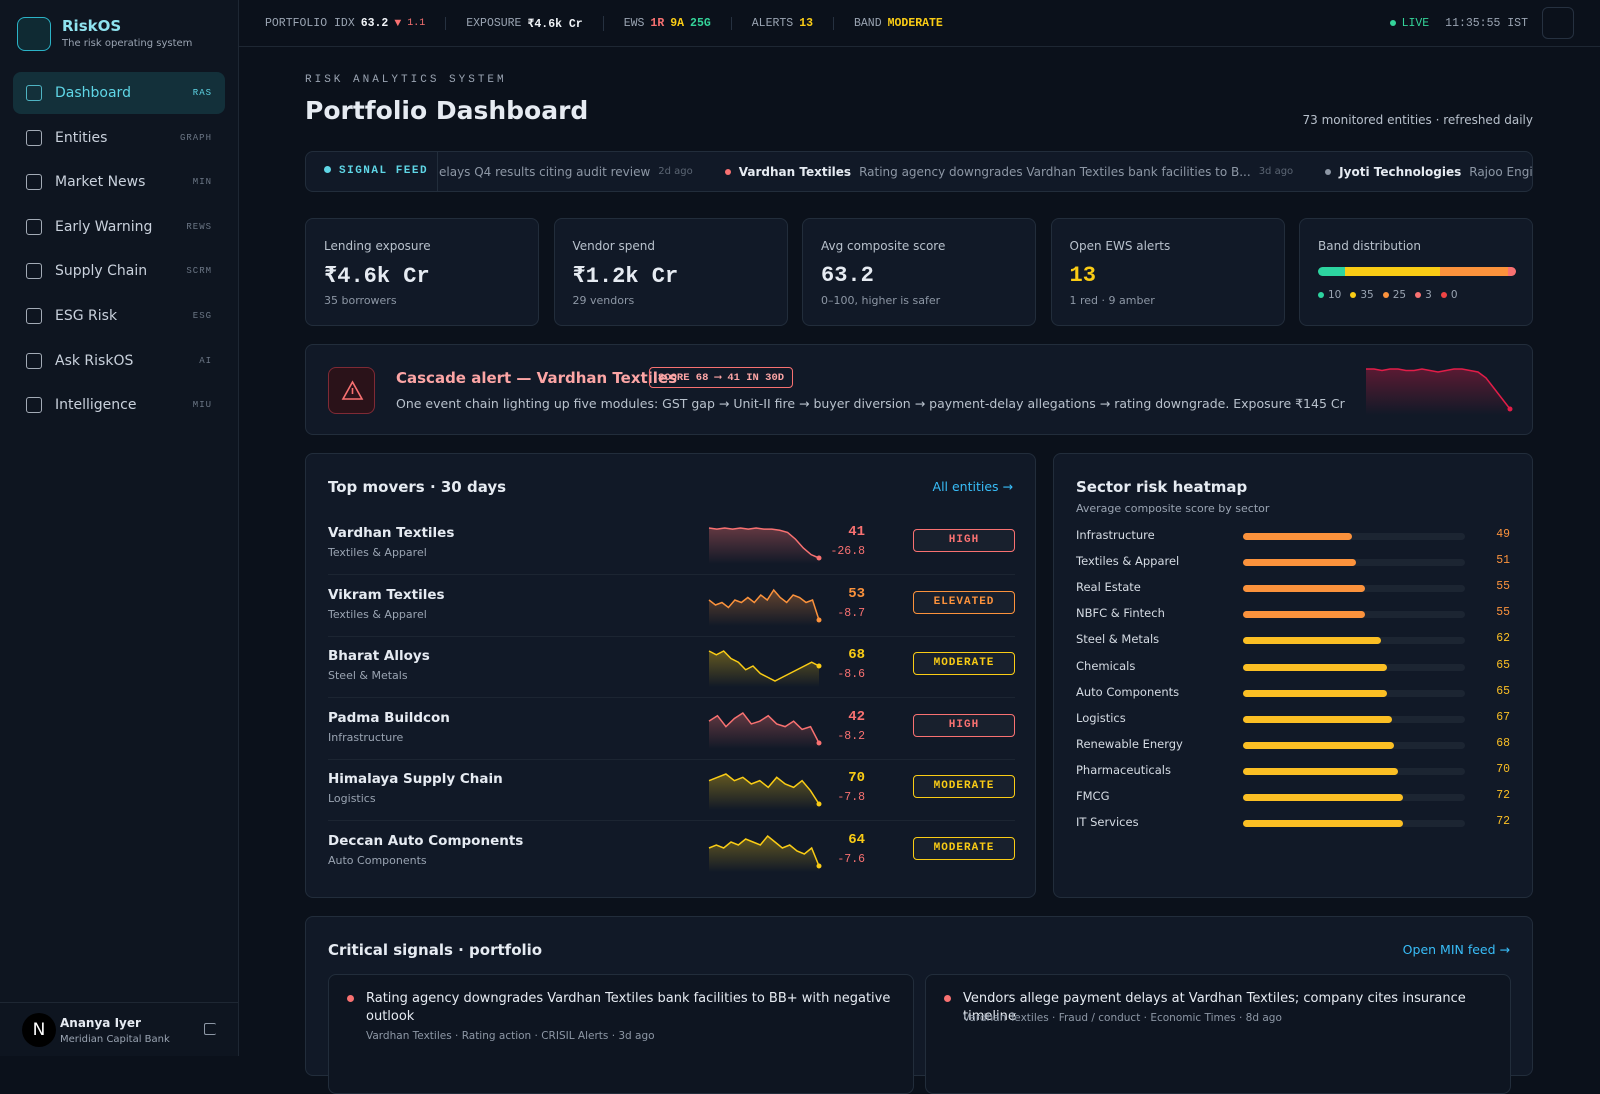  Describe the element at coordinates (1393, 271) in the screenshot. I see `band-segment` at that location.